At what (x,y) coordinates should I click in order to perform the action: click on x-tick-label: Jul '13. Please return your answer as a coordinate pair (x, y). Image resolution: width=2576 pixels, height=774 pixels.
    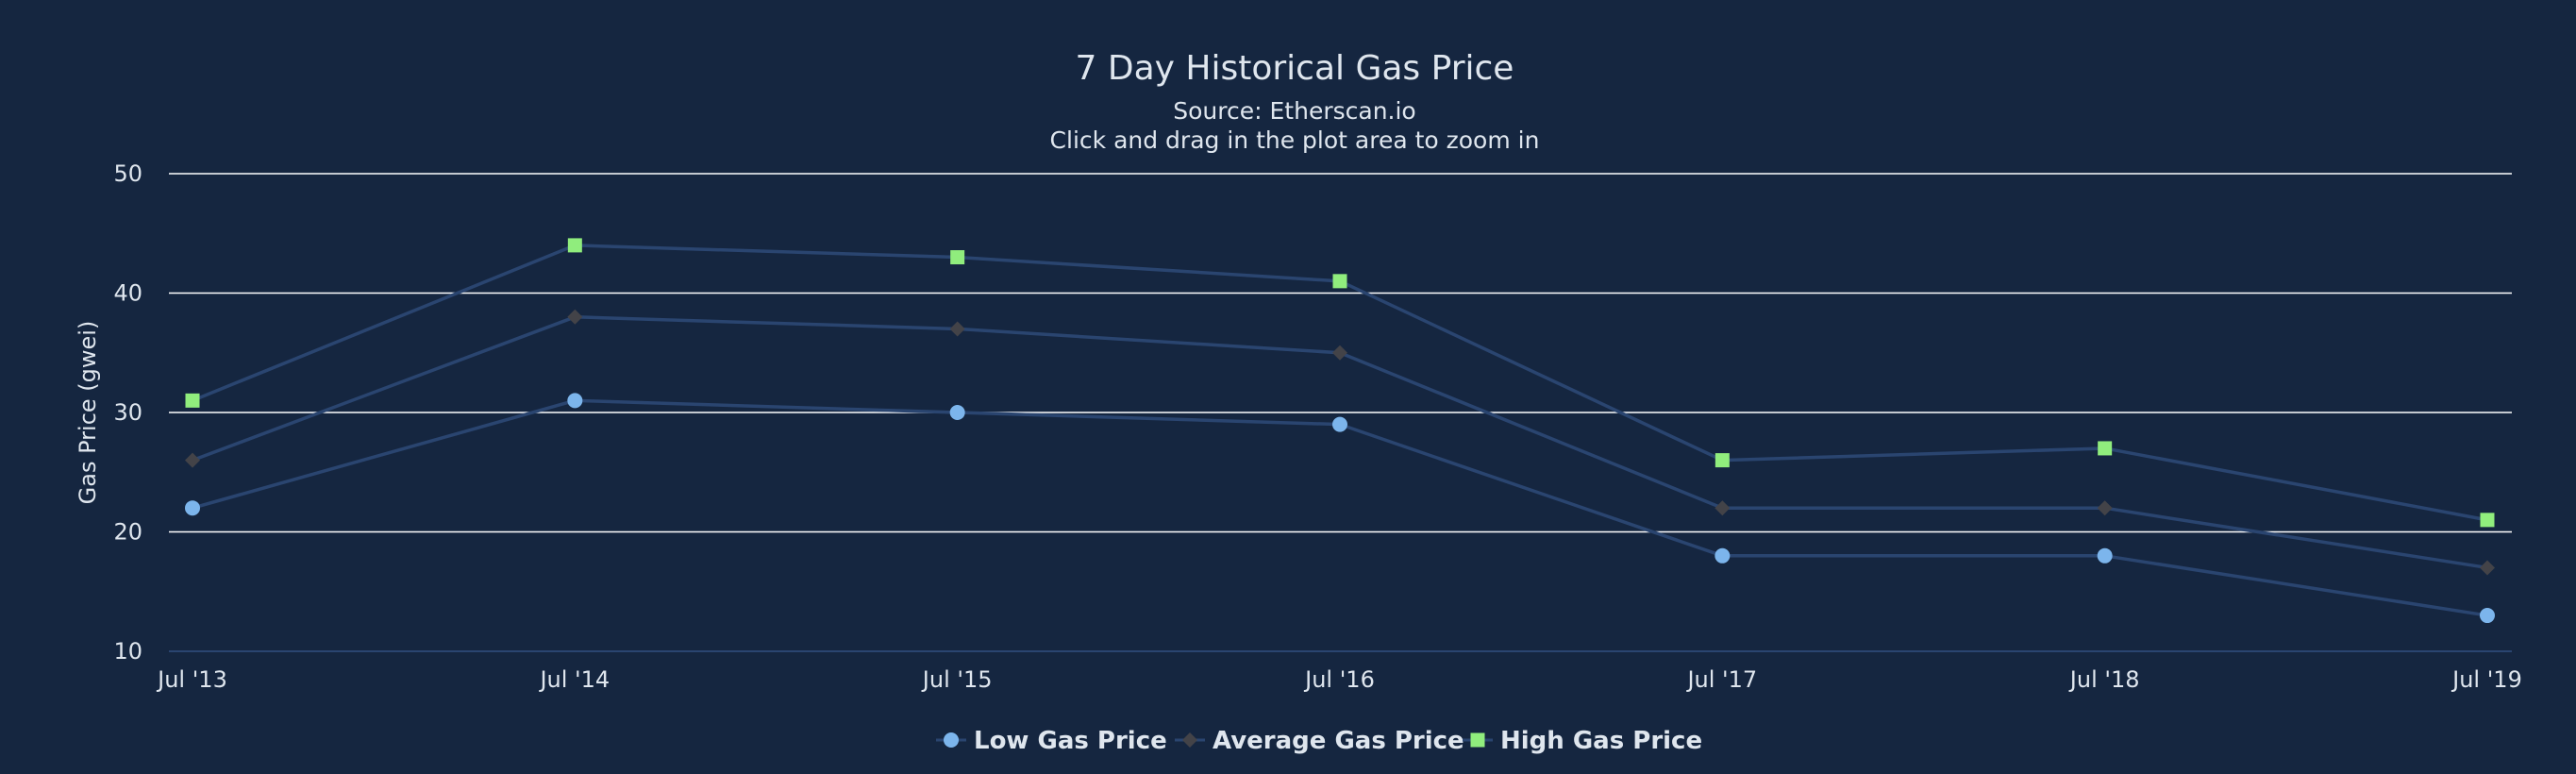
    Looking at the image, I should click on (191, 679).